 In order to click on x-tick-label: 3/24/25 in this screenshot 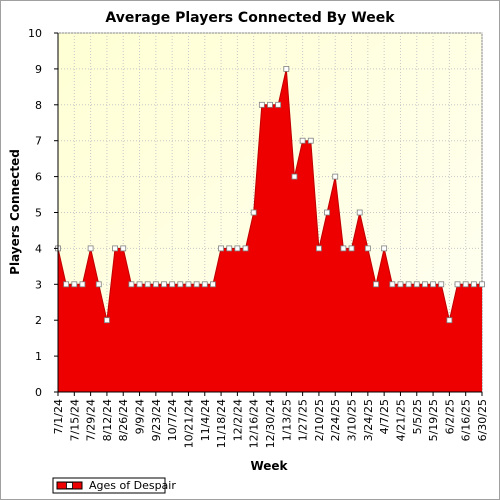, I will do `click(368, 420)`.